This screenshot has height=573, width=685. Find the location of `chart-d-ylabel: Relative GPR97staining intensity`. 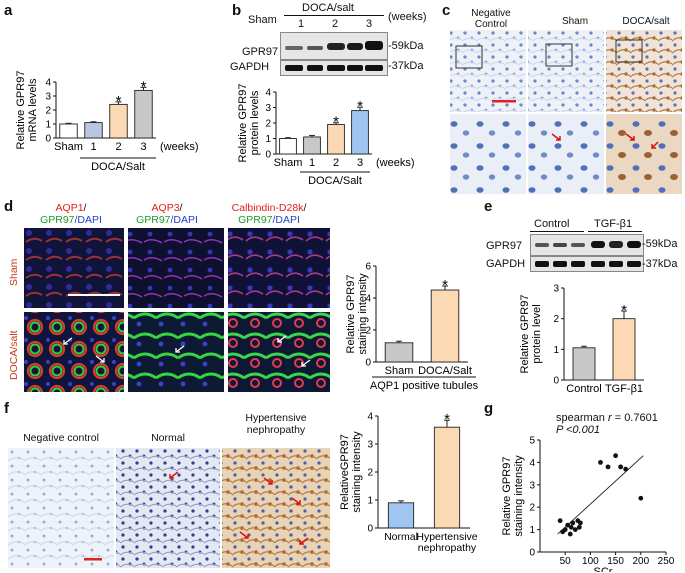

chart-d-ylabel: Relative GPR97staining intensity is located at coordinates (357, 314).